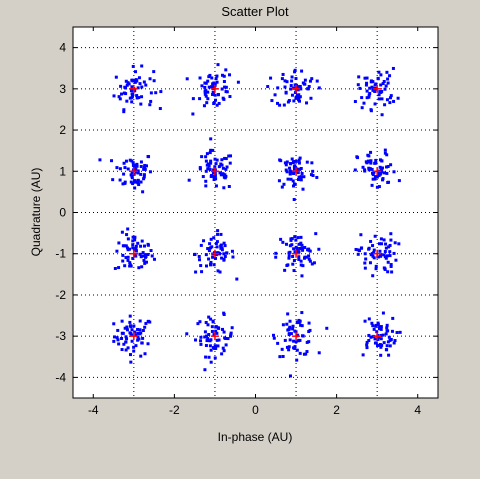 The width and height of the screenshot is (480, 479). Describe the element at coordinates (417, 410) in the screenshot. I see `x-tick-label: 4` at that location.